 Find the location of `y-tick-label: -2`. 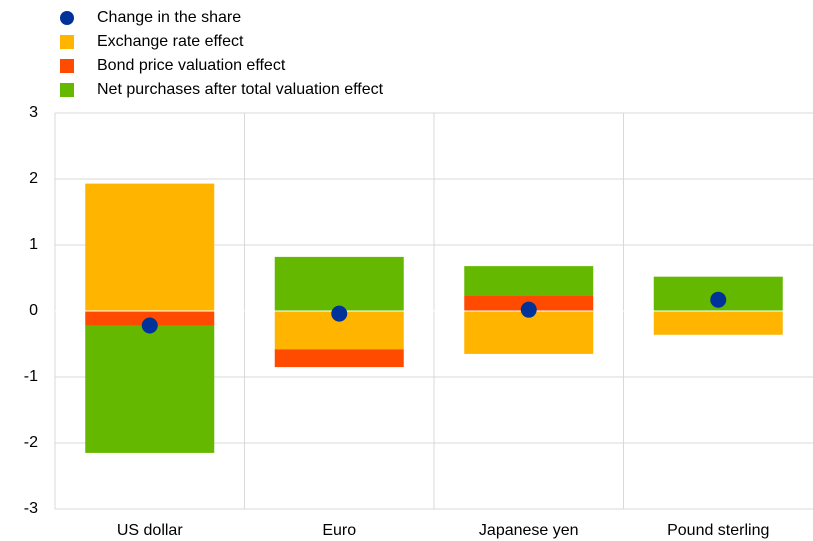

y-tick-label: -2 is located at coordinates (31, 442).